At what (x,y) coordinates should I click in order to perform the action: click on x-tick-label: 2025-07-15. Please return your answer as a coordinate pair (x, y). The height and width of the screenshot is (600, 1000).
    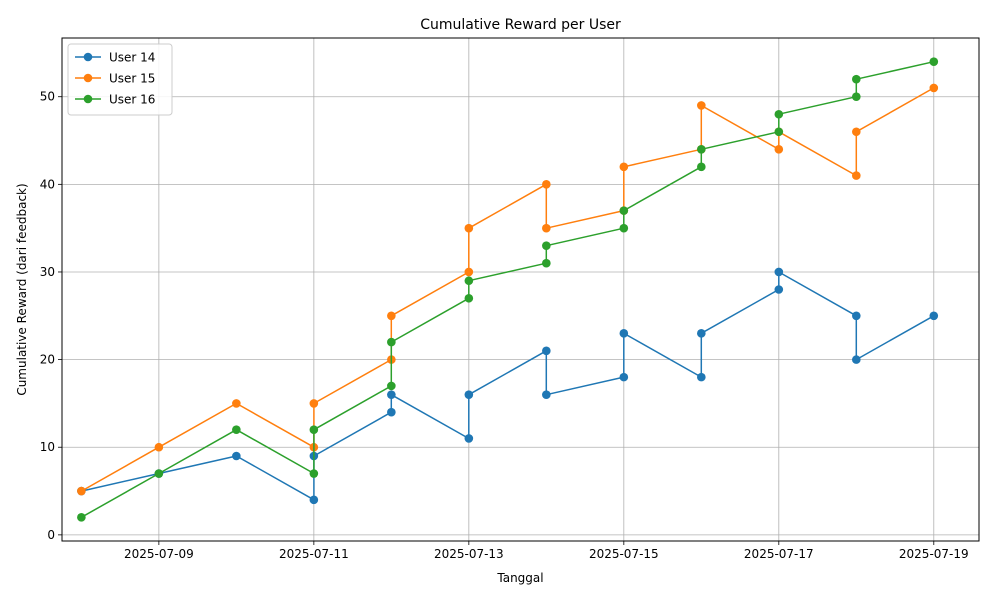
    Looking at the image, I should click on (624, 554).